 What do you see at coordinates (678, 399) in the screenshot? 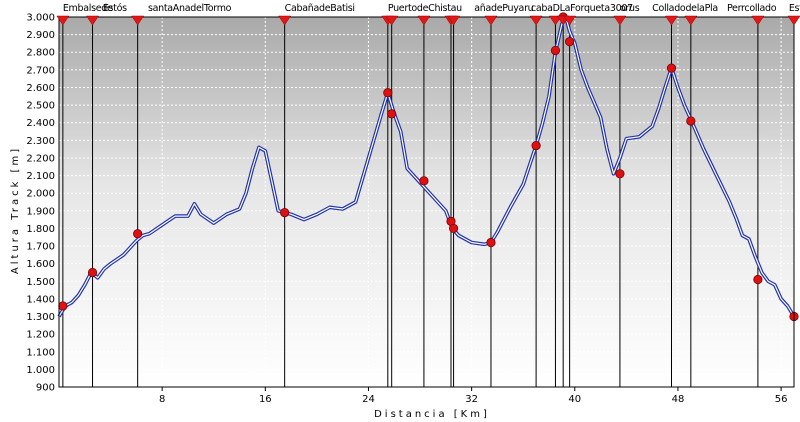
I see `x-tick-label: 48` at bounding box center [678, 399].